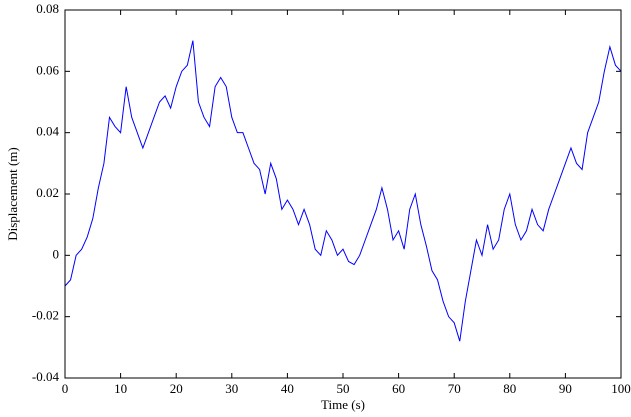 The height and width of the screenshot is (417, 631). Describe the element at coordinates (176, 388) in the screenshot. I see `x-tick-label: 20` at that location.